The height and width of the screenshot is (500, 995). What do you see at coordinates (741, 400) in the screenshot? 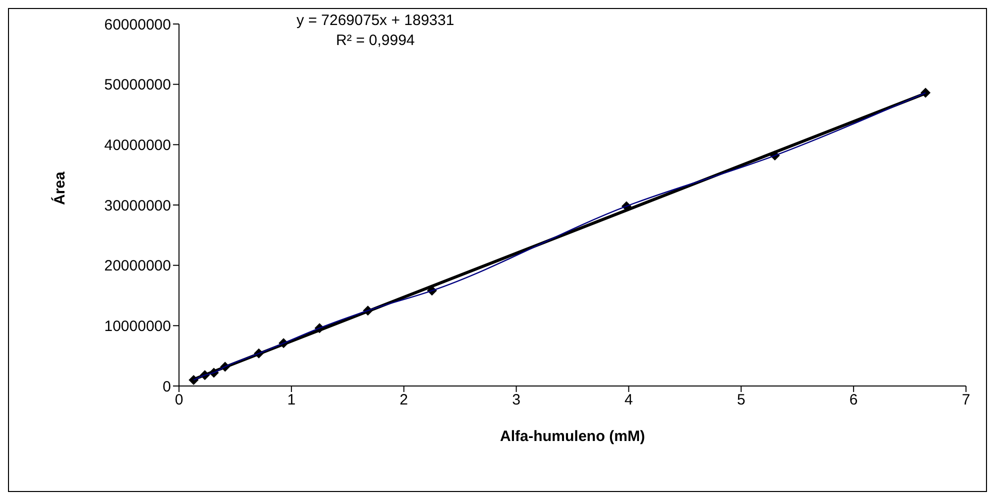
I see `x-tick-label: 5` at bounding box center [741, 400].